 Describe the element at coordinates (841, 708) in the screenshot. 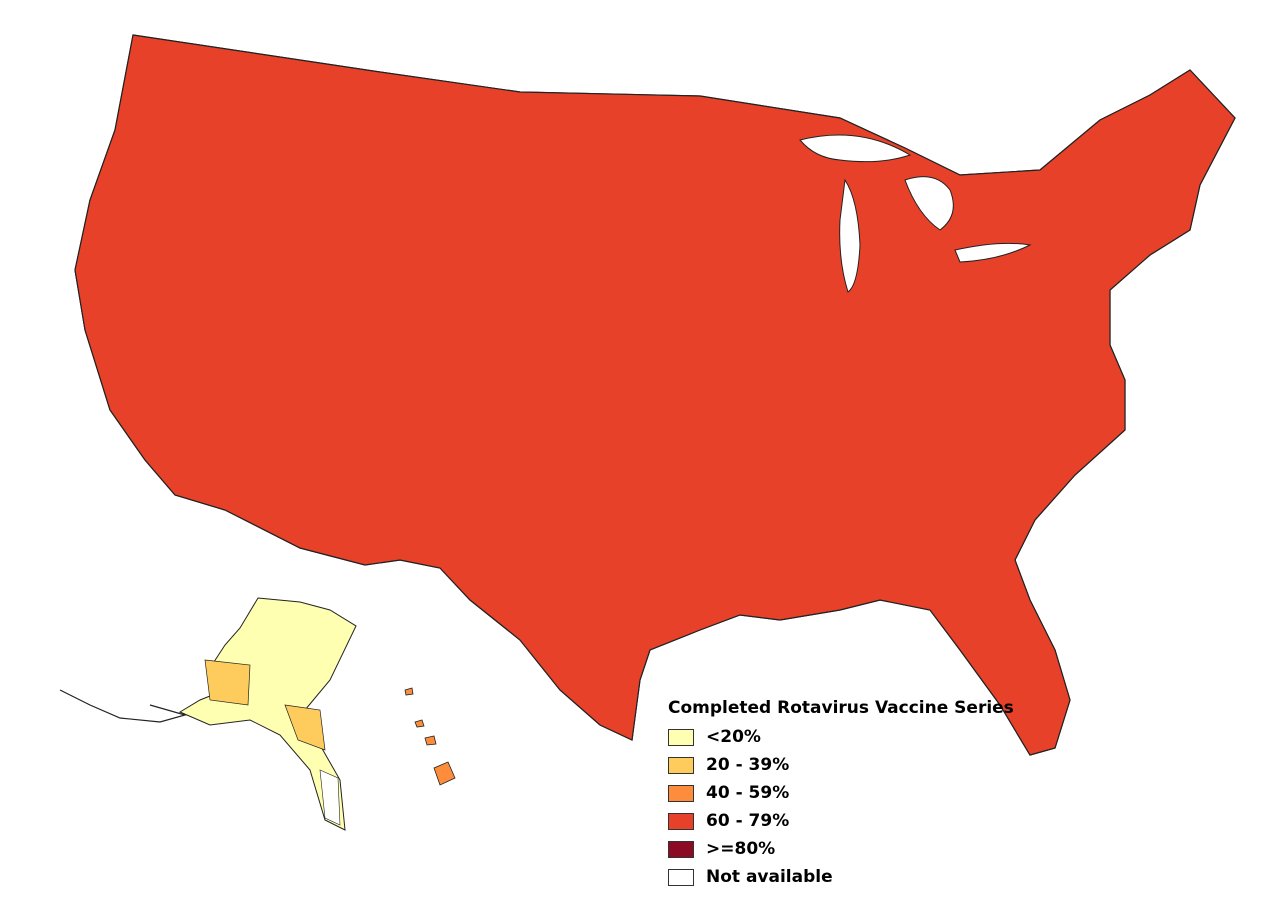

I see `legend-title: Completed Rotavirus Vaccine Series` at that location.